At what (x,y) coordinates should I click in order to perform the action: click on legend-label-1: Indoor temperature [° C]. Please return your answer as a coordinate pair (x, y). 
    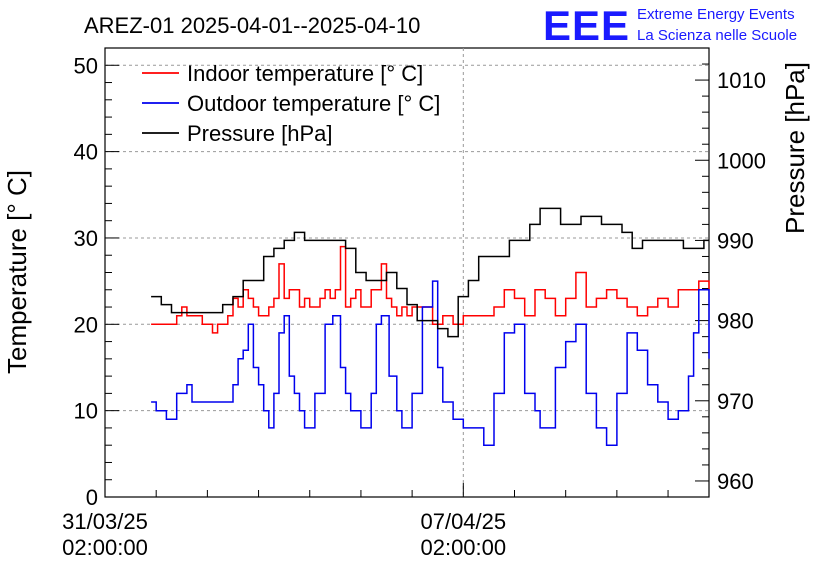
    Looking at the image, I should click on (305, 73).